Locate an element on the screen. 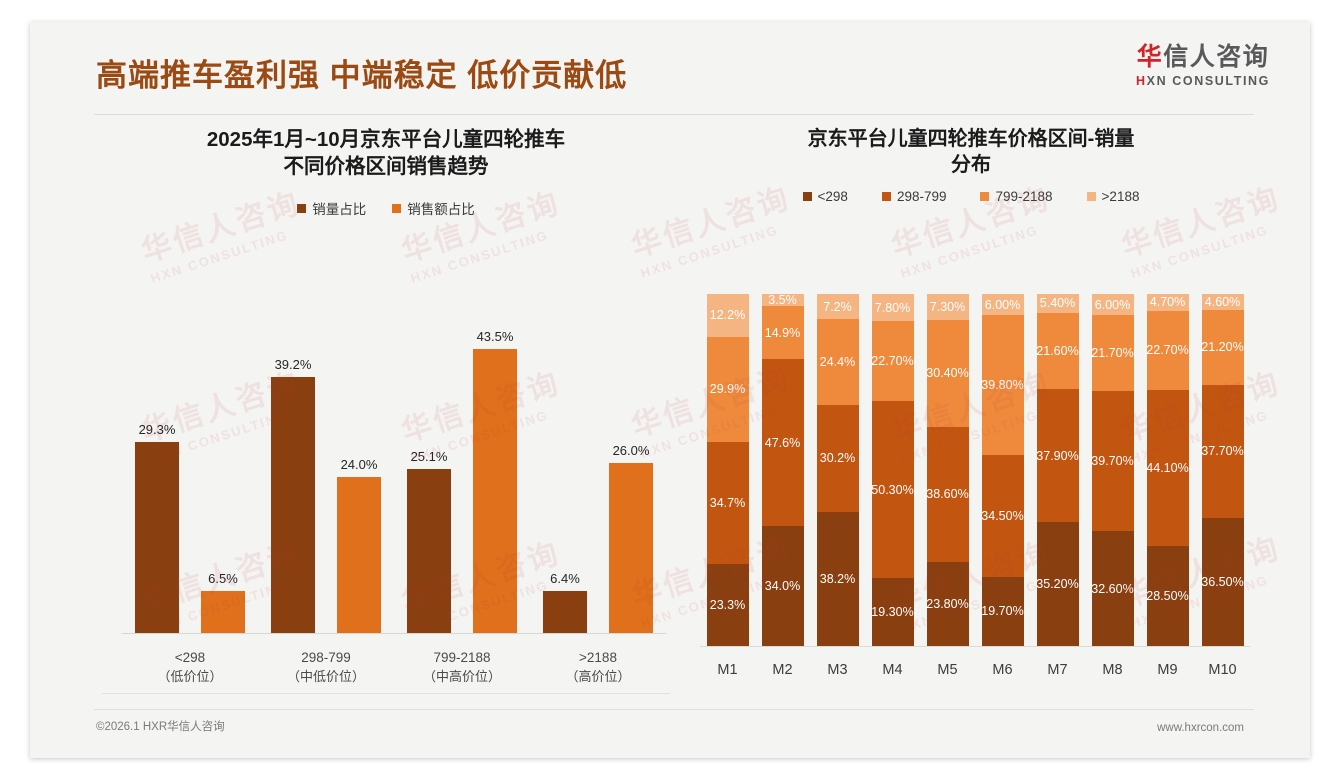 The height and width of the screenshot is (780, 1340). legend-item: >2188 is located at coordinates (1112, 196).